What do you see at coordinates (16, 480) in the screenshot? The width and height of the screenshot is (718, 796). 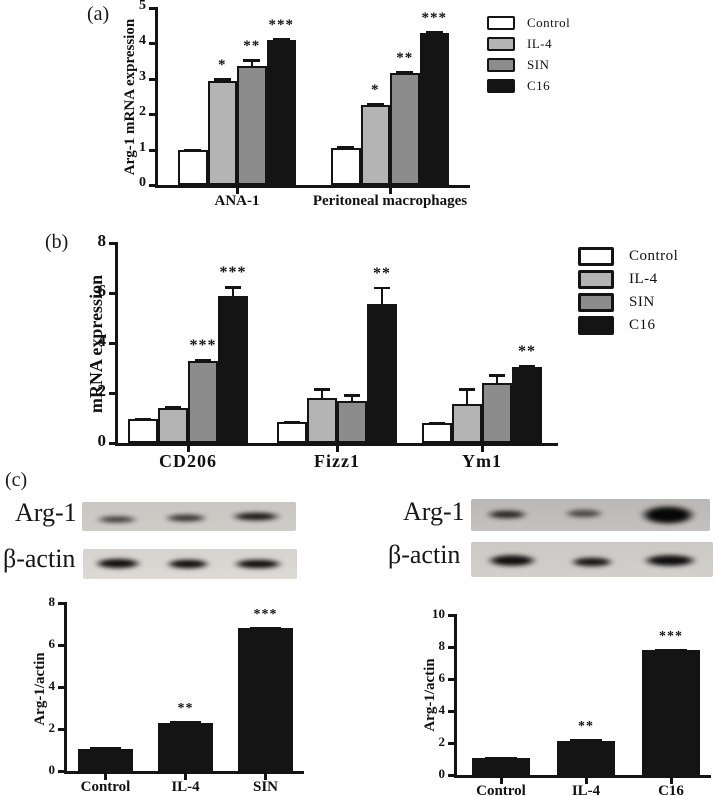 I see `panel-c-letter: (c)` at bounding box center [16, 480].